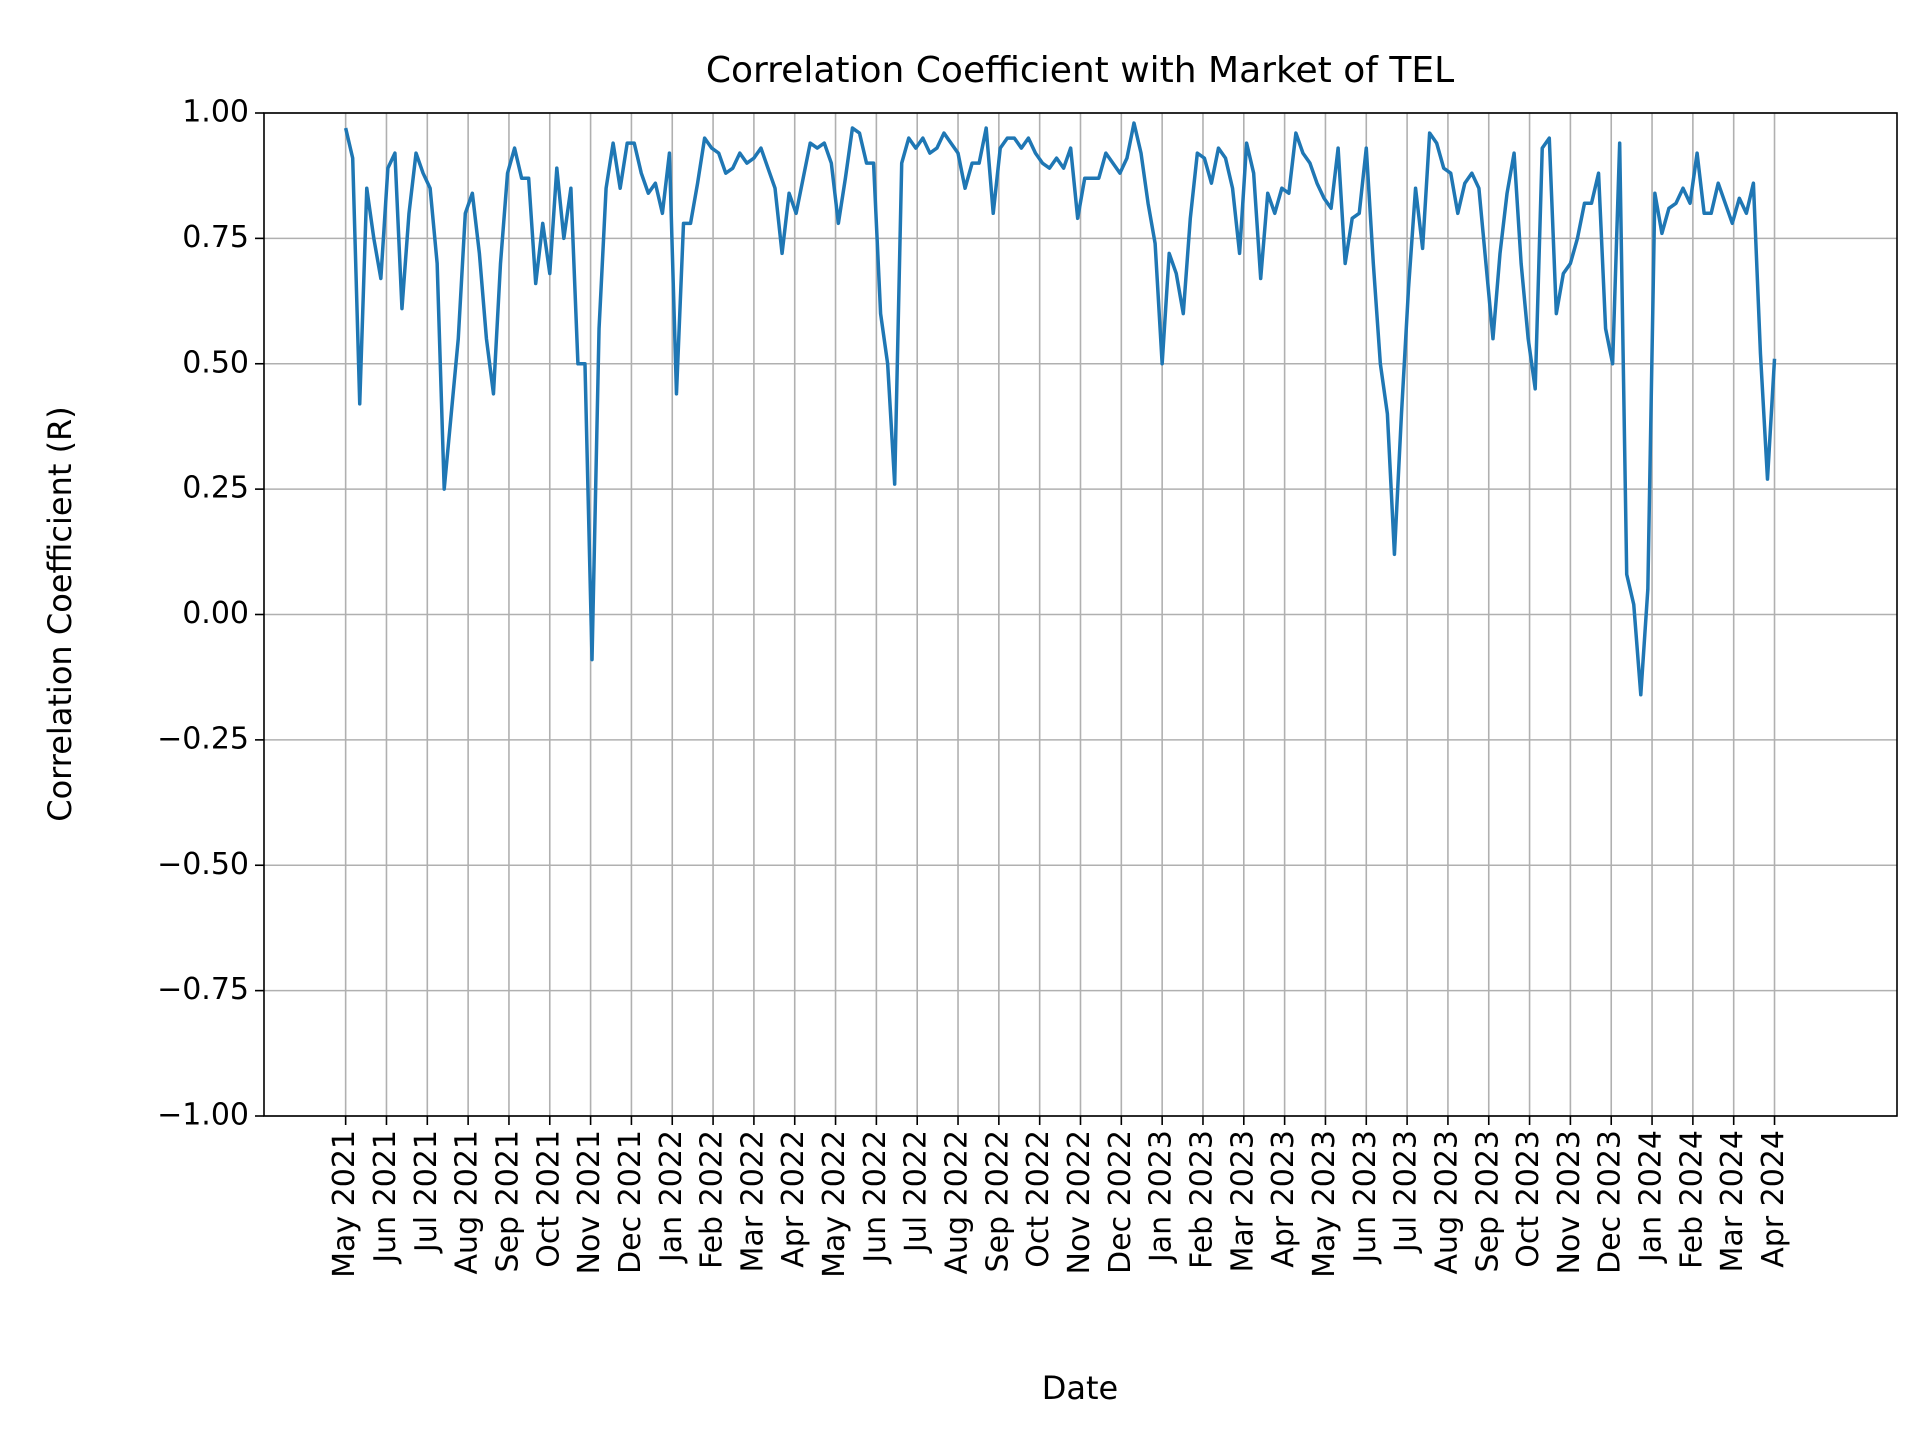 Image resolution: width=1920 pixels, height=1440 pixels. What do you see at coordinates (671, 1197) in the screenshot?
I see `x-tick-label: Jan 2022` at bounding box center [671, 1197].